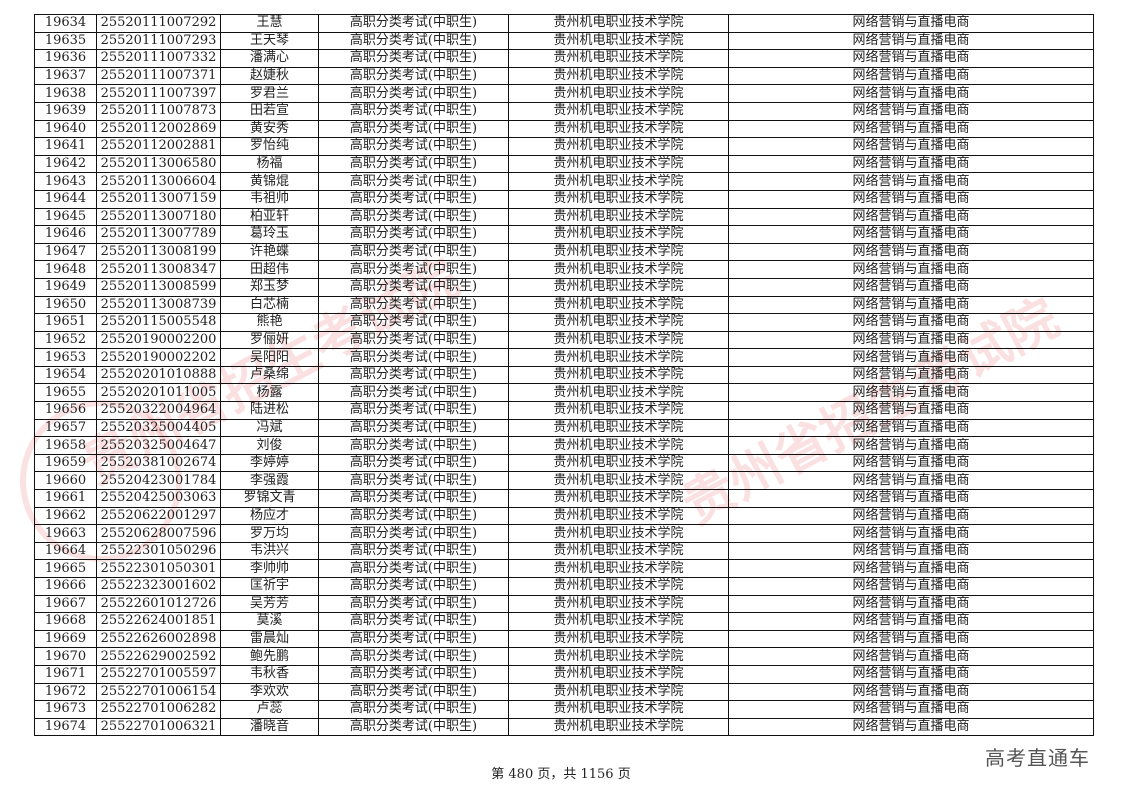 This screenshot has height=793, width=1122. I want to click on row-index: 19639, so click(65, 111).